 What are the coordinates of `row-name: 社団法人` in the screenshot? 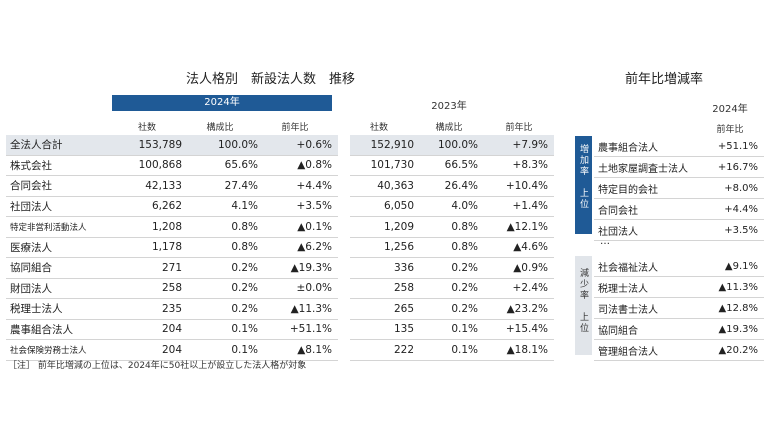 It's located at (59, 206).